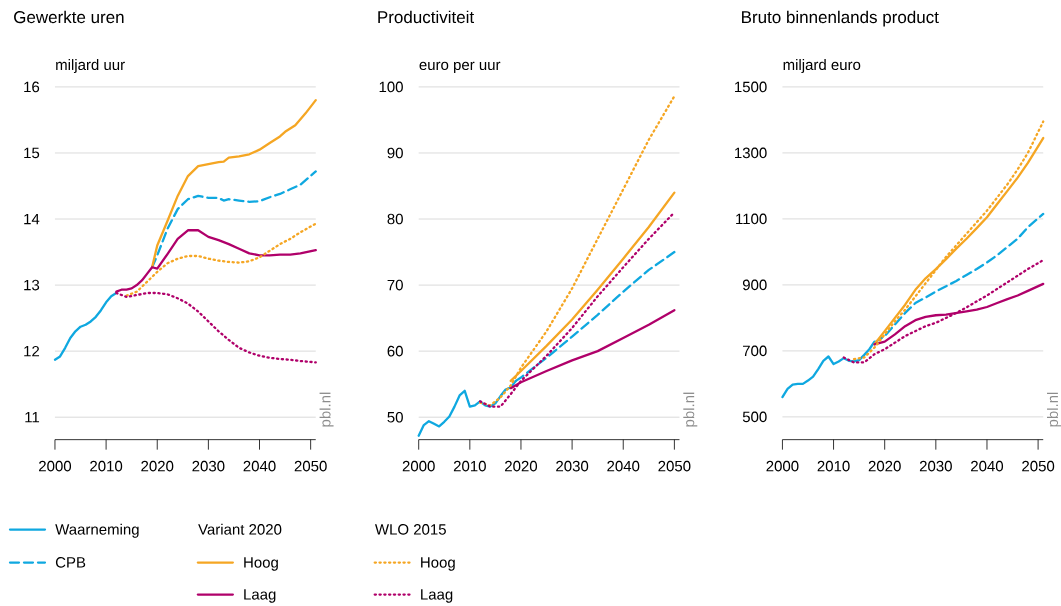  Describe the element at coordinates (395, 417) in the screenshot. I see `y-tick-label: 50` at that location.